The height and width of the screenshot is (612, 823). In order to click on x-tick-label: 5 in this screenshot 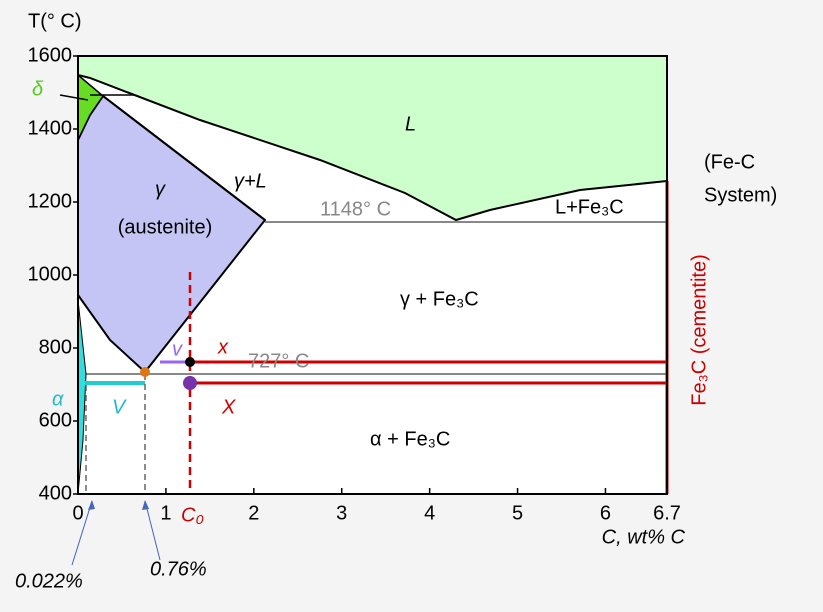, I will do `click(517, 513)`.